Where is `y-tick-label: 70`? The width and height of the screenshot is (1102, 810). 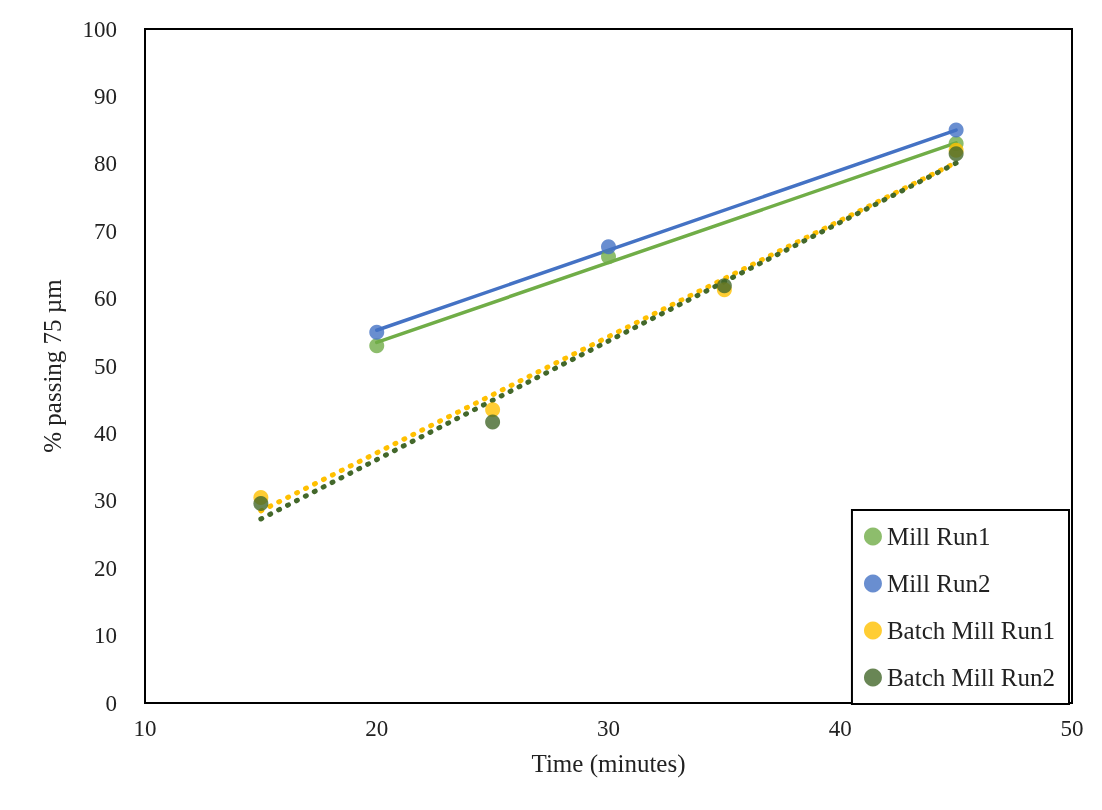
y-tick-label: 70 is located at coordinates (105, 231).